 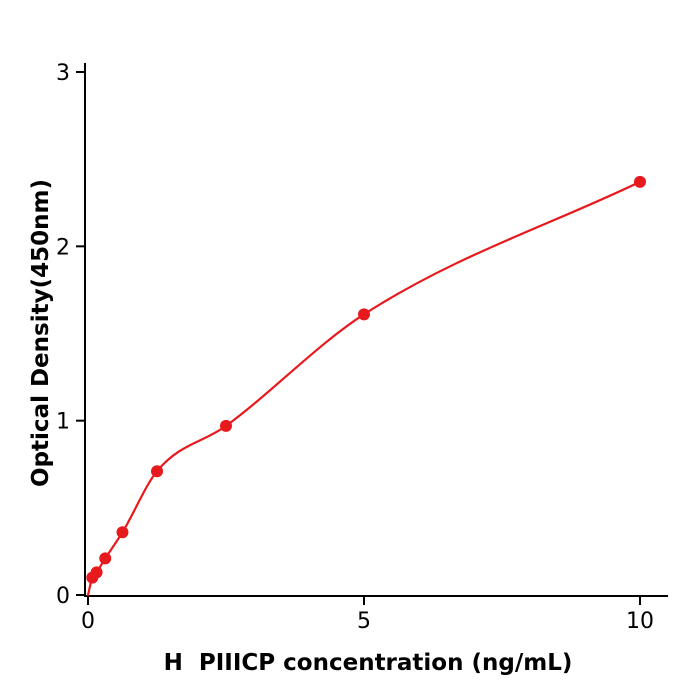 What do you see at coordinates (63, 422) in the screenshot?
I see `y-tick-label: 1` at bounding box center [63, 422].